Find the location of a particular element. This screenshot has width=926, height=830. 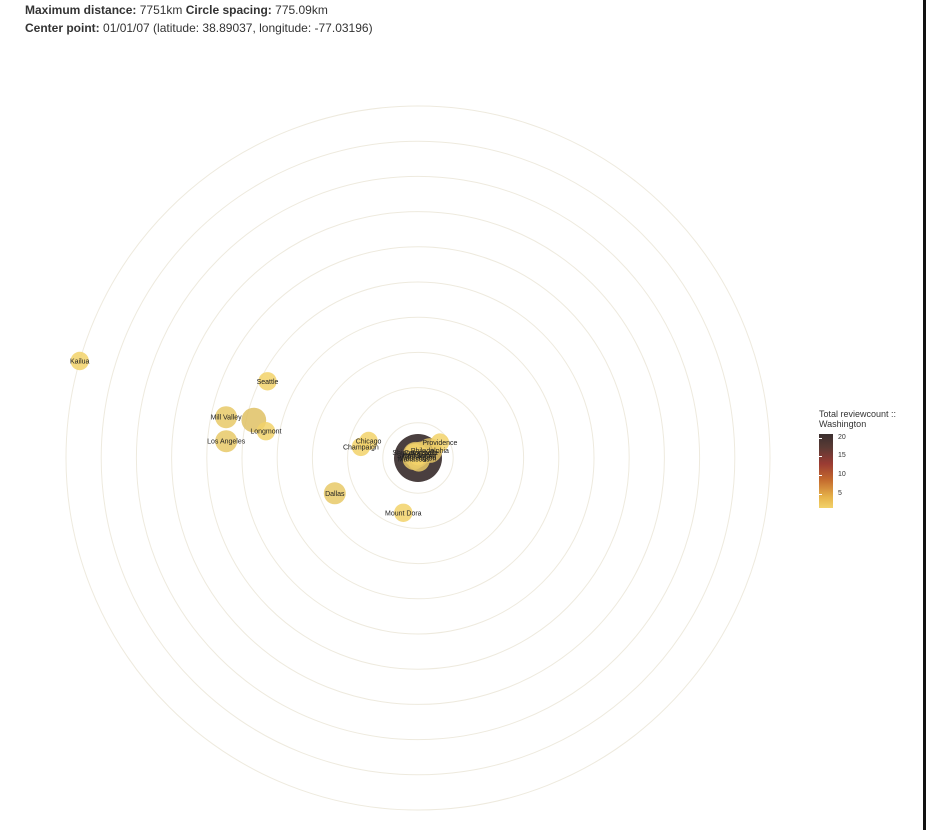

city-label: Providence is located at coordinates (439, 443).